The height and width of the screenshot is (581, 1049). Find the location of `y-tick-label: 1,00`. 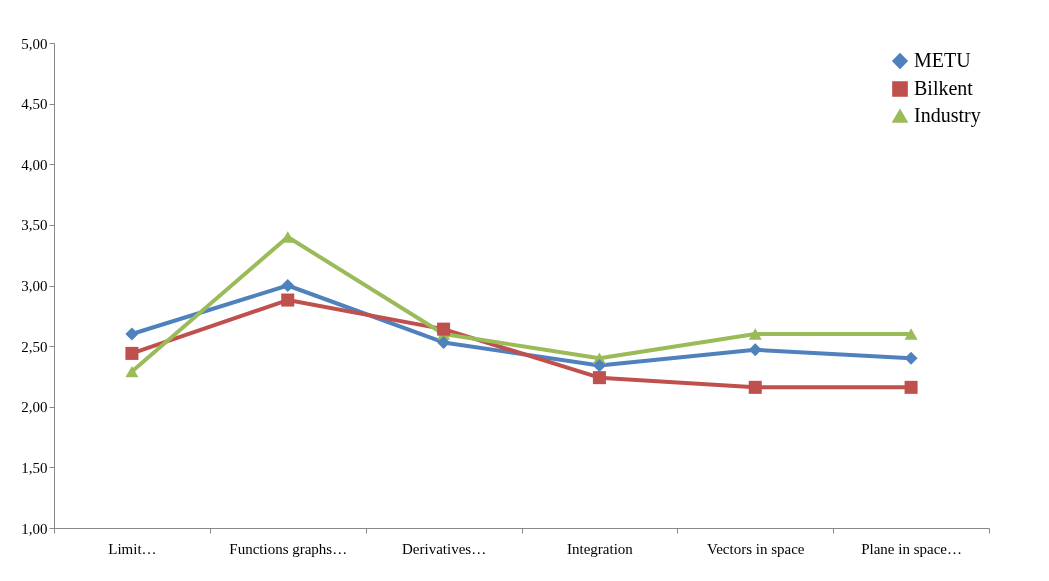

y-tick-label: 1,00 is located at coordinates (34, 528).